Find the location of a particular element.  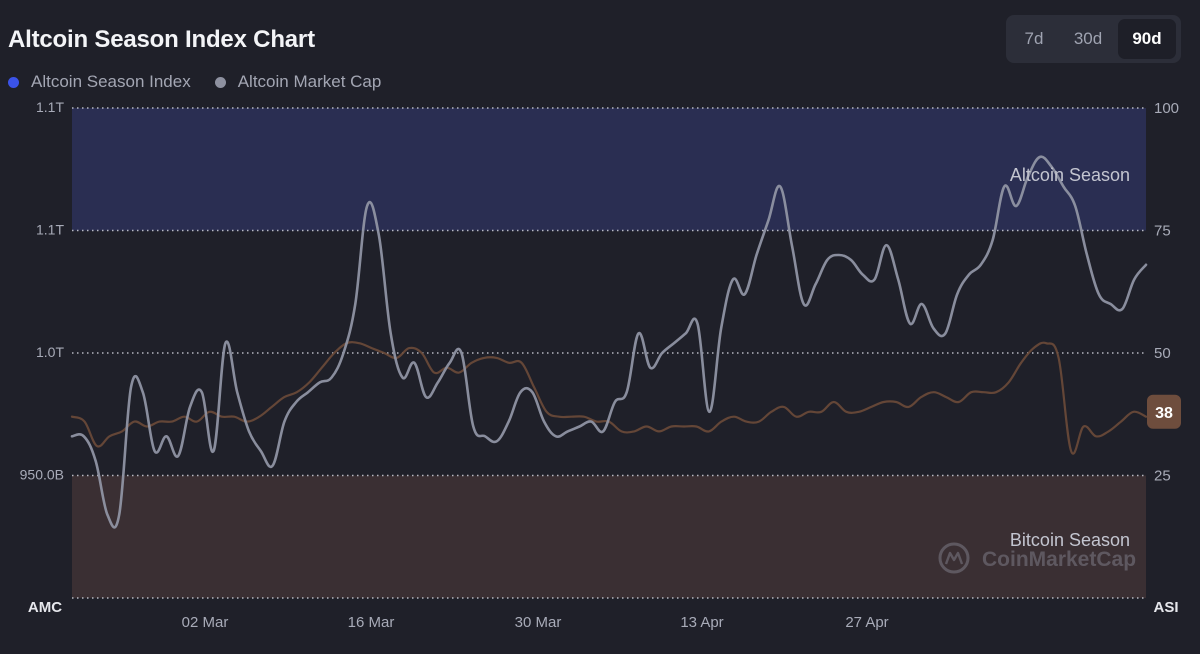

x-axis-tick-label: 16 Mar is located at coordinates (371, 622).